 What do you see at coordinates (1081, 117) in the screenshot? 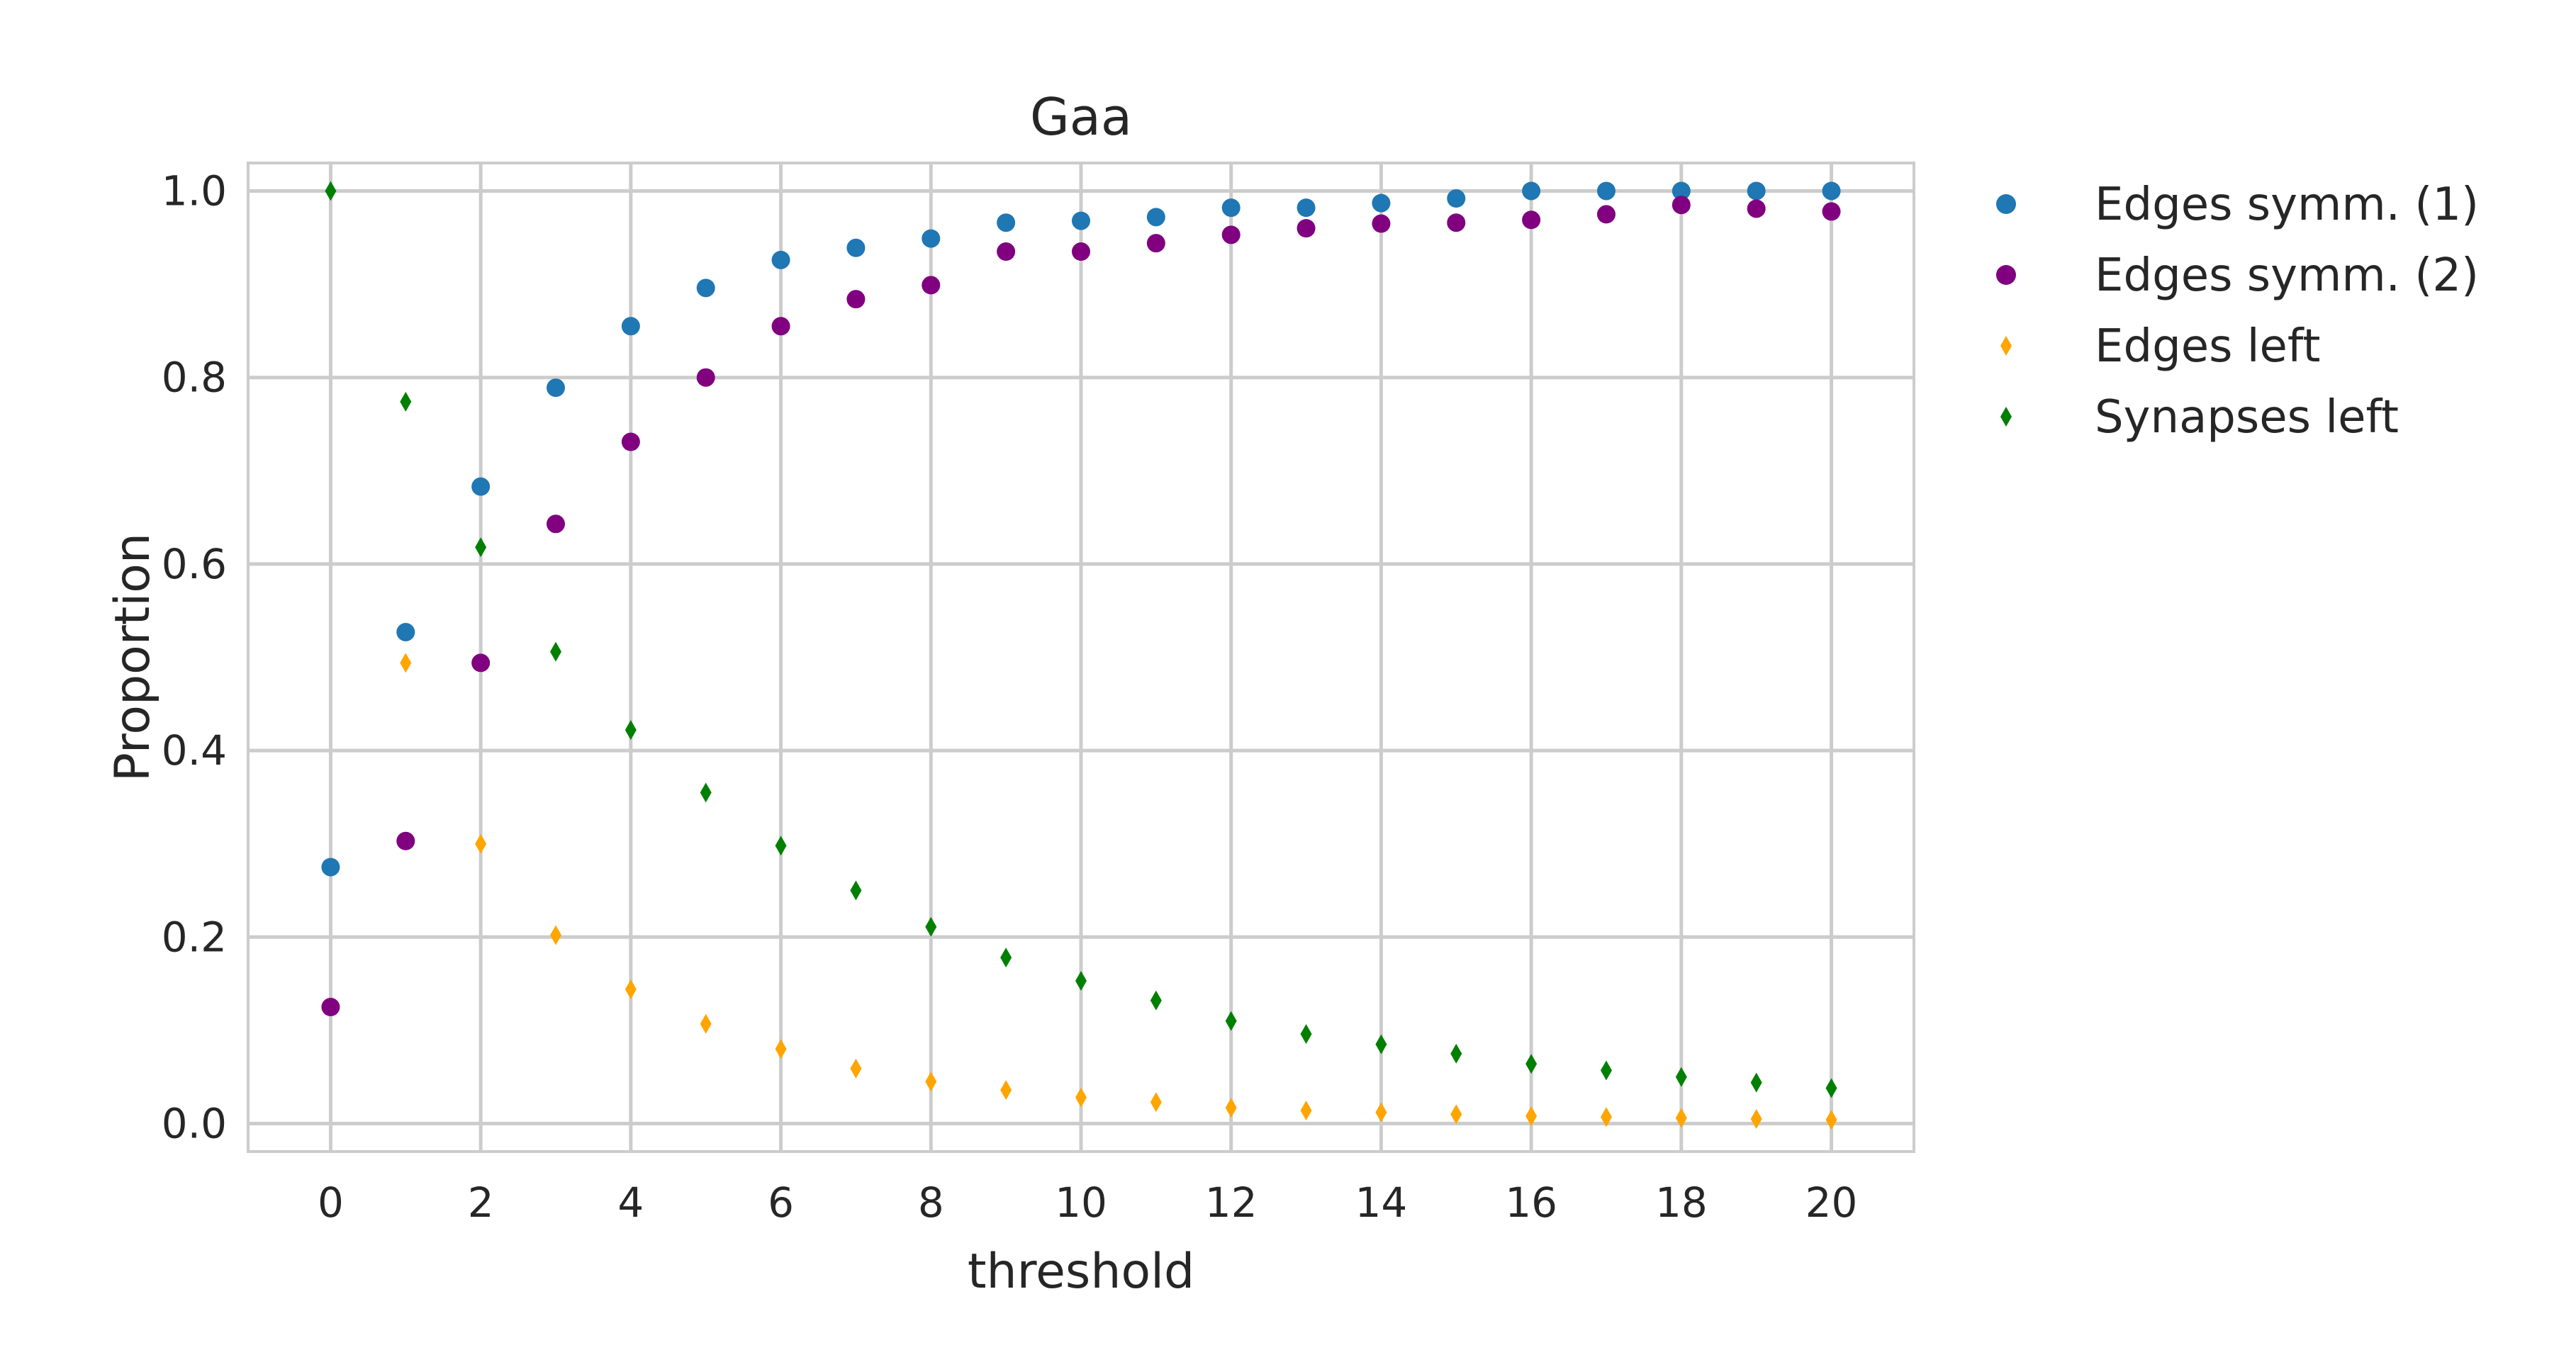
I see `chart-title: Gaa` at bounding box center [1081, 117].